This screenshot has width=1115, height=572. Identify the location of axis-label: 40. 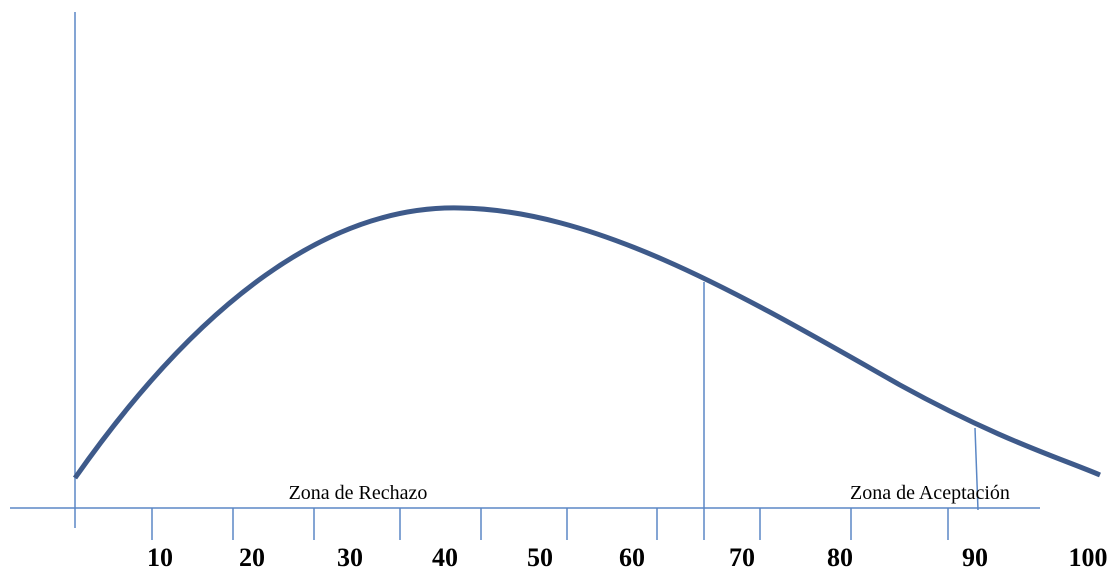
(445, 557).